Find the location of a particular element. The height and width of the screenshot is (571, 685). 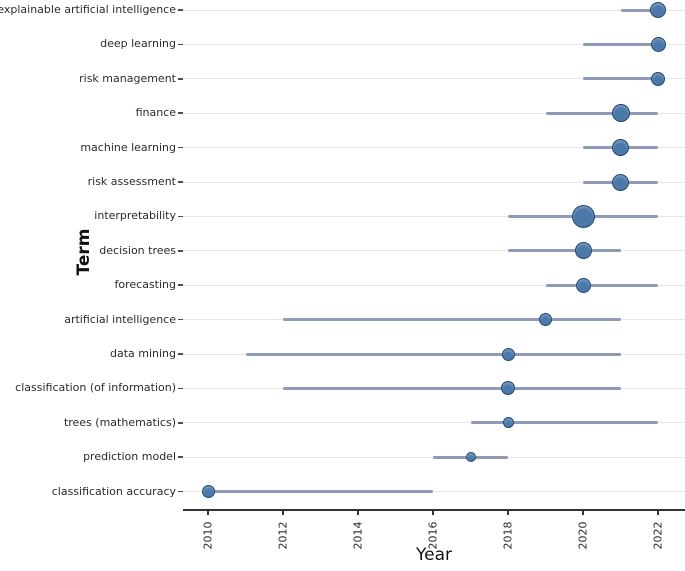

y-axis-term-label: interpretability is located at coordinates (135, 216).